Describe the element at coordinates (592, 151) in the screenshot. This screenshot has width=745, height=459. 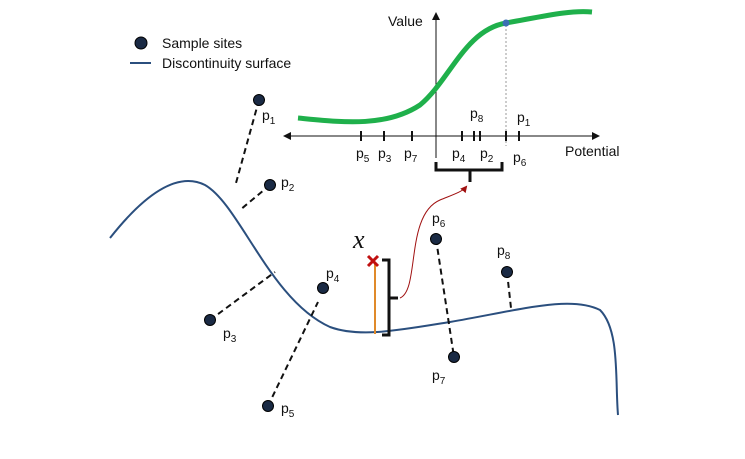
I see `x-axis-label: Potential` at that location.